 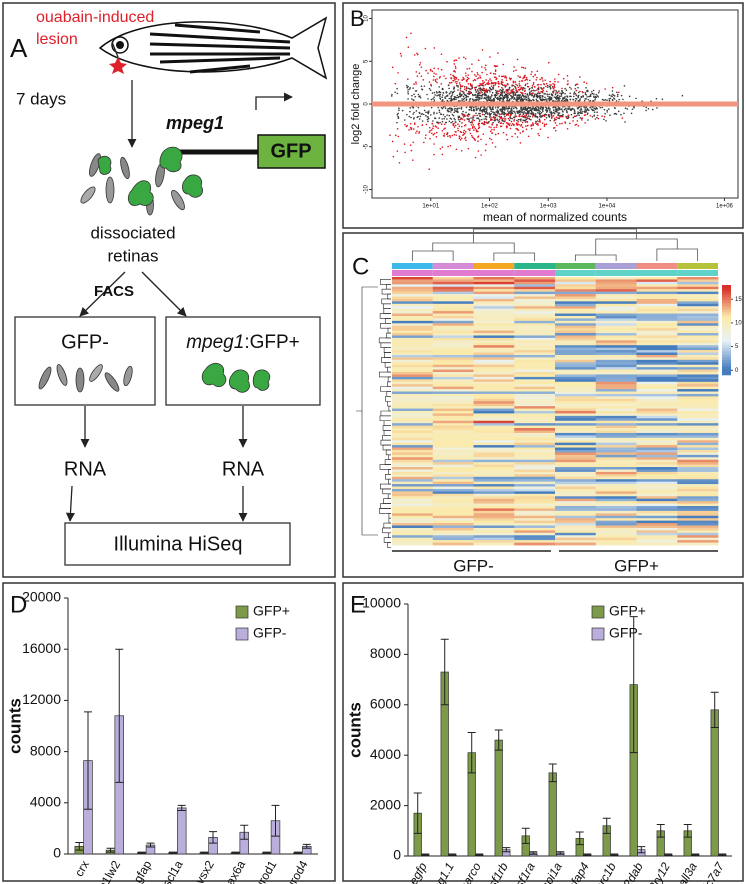 I want to click on rna-label: RNA, so click(x=85, y=469).